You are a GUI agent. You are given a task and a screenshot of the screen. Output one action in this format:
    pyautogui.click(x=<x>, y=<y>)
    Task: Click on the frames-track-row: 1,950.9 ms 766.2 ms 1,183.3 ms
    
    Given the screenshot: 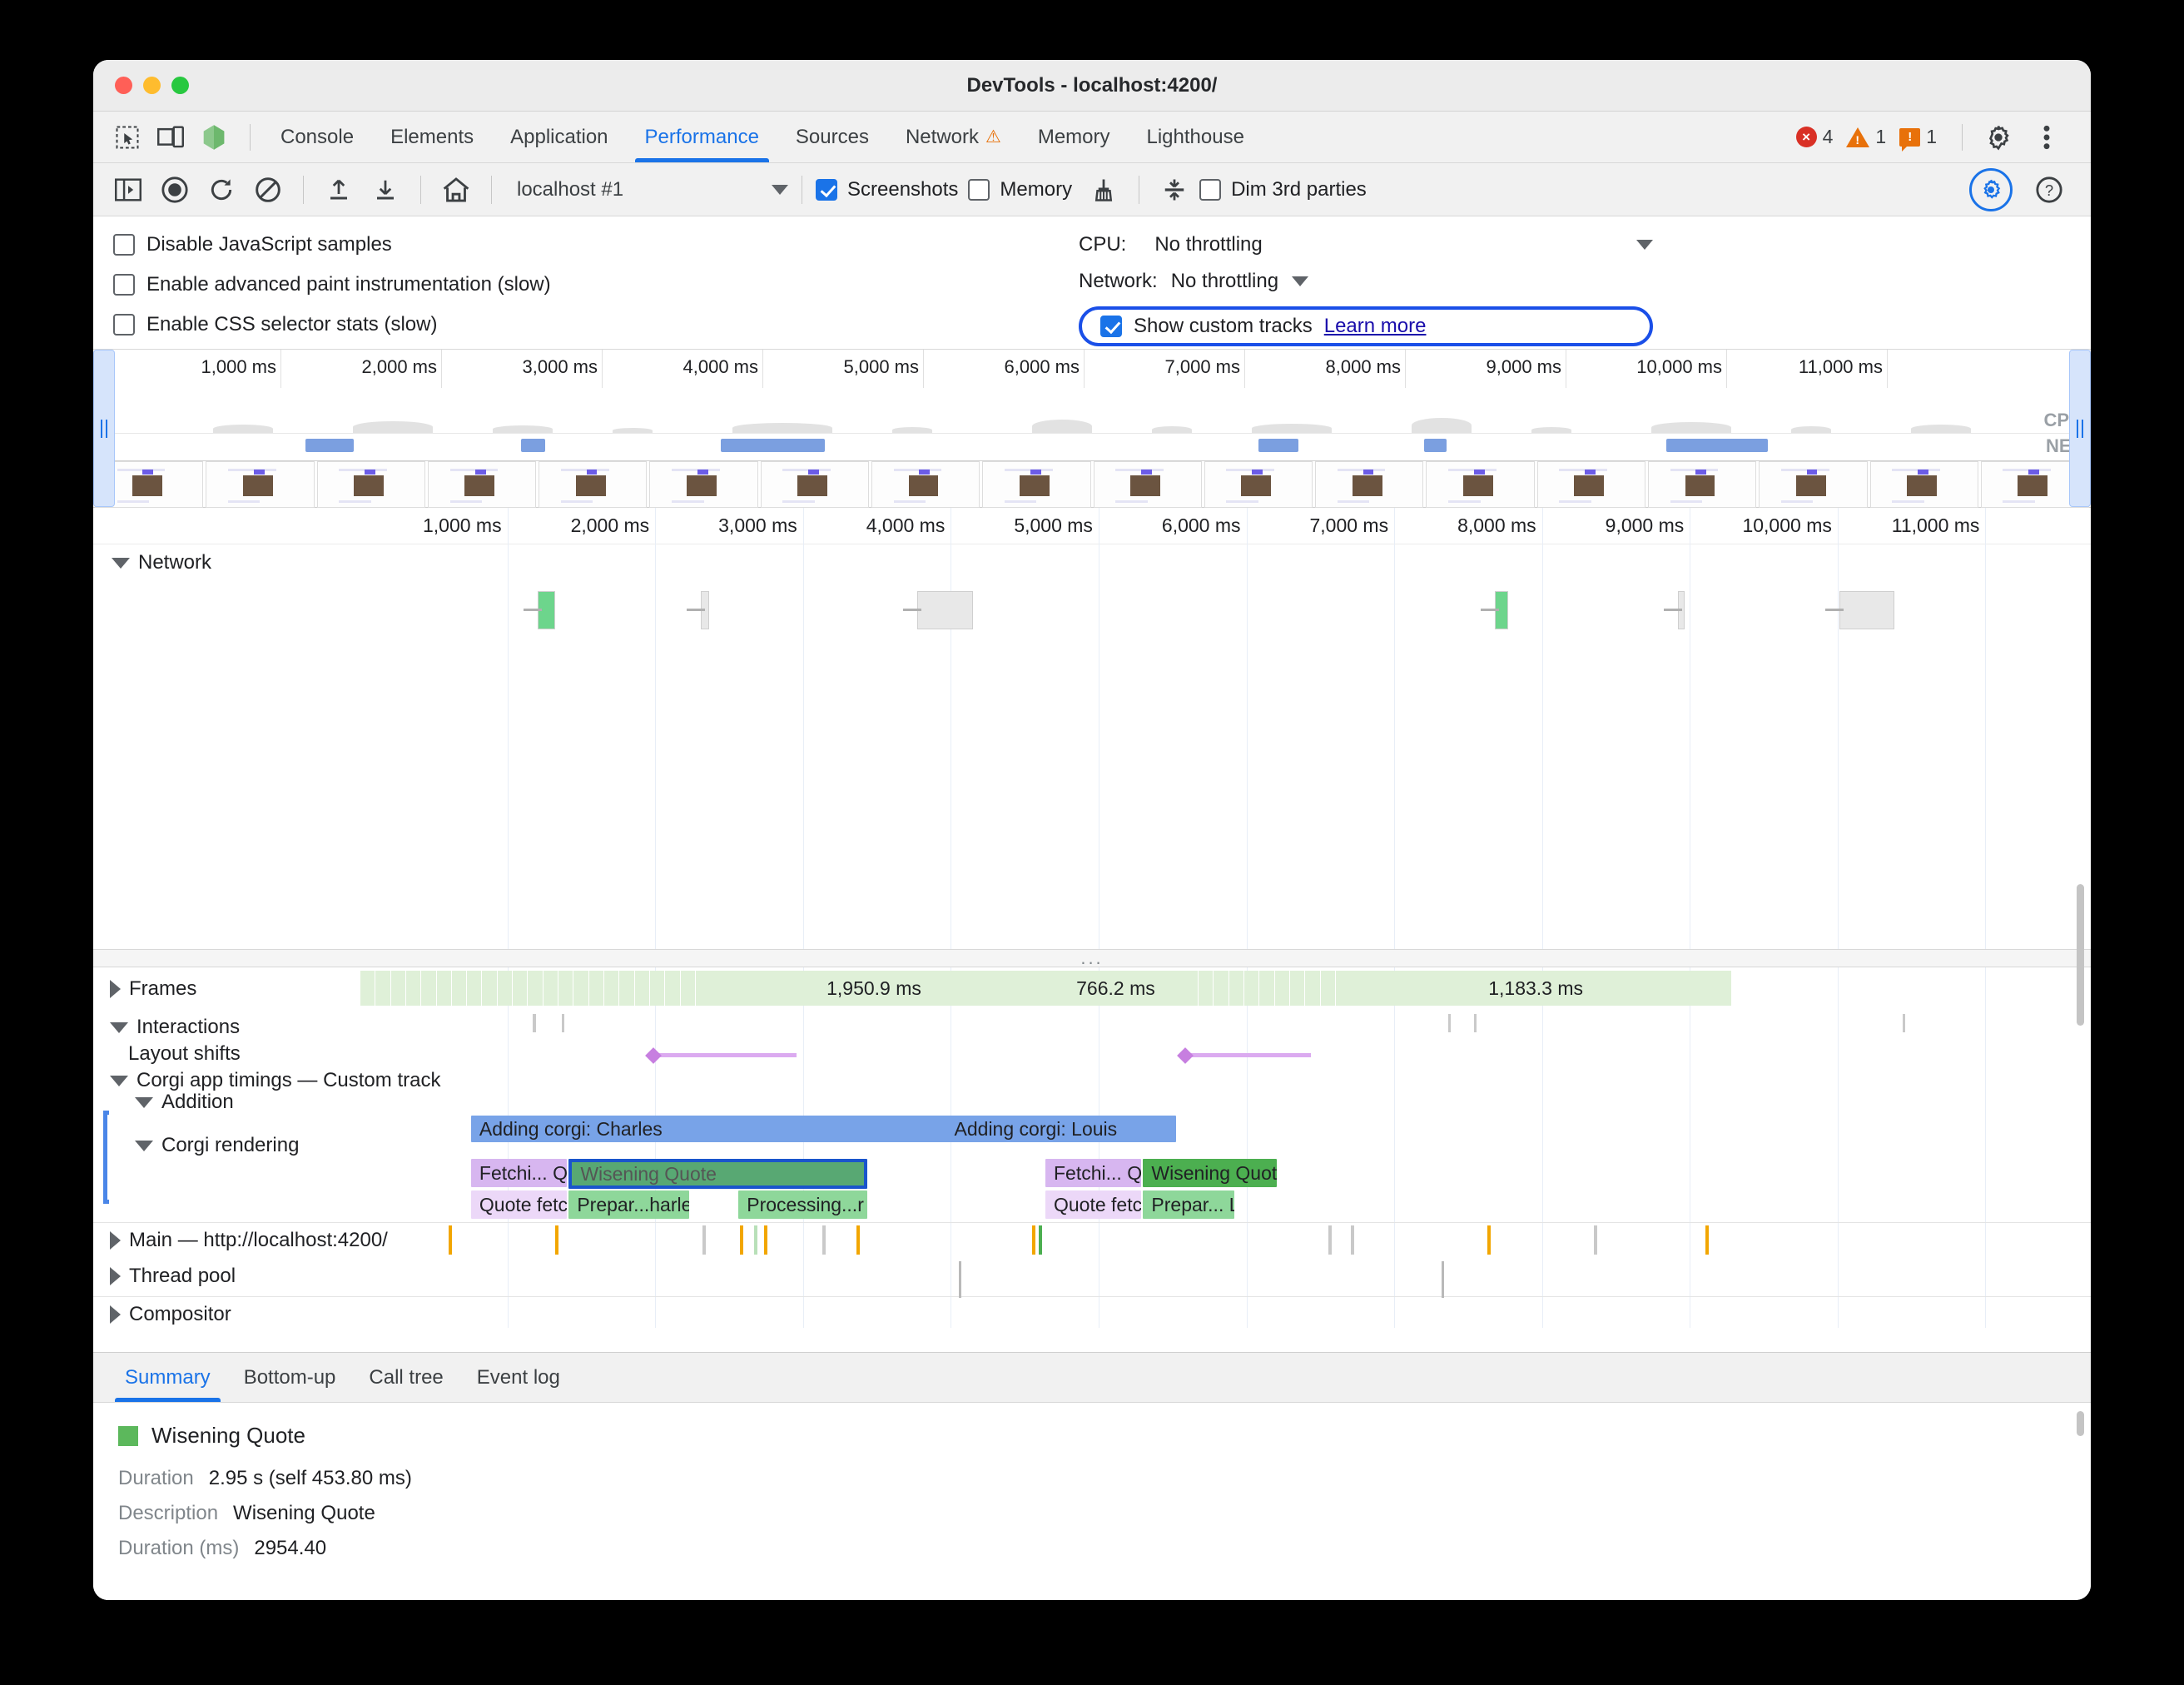 What is the action you would take?
    pyautogui.click(x=1092, y=990)
    